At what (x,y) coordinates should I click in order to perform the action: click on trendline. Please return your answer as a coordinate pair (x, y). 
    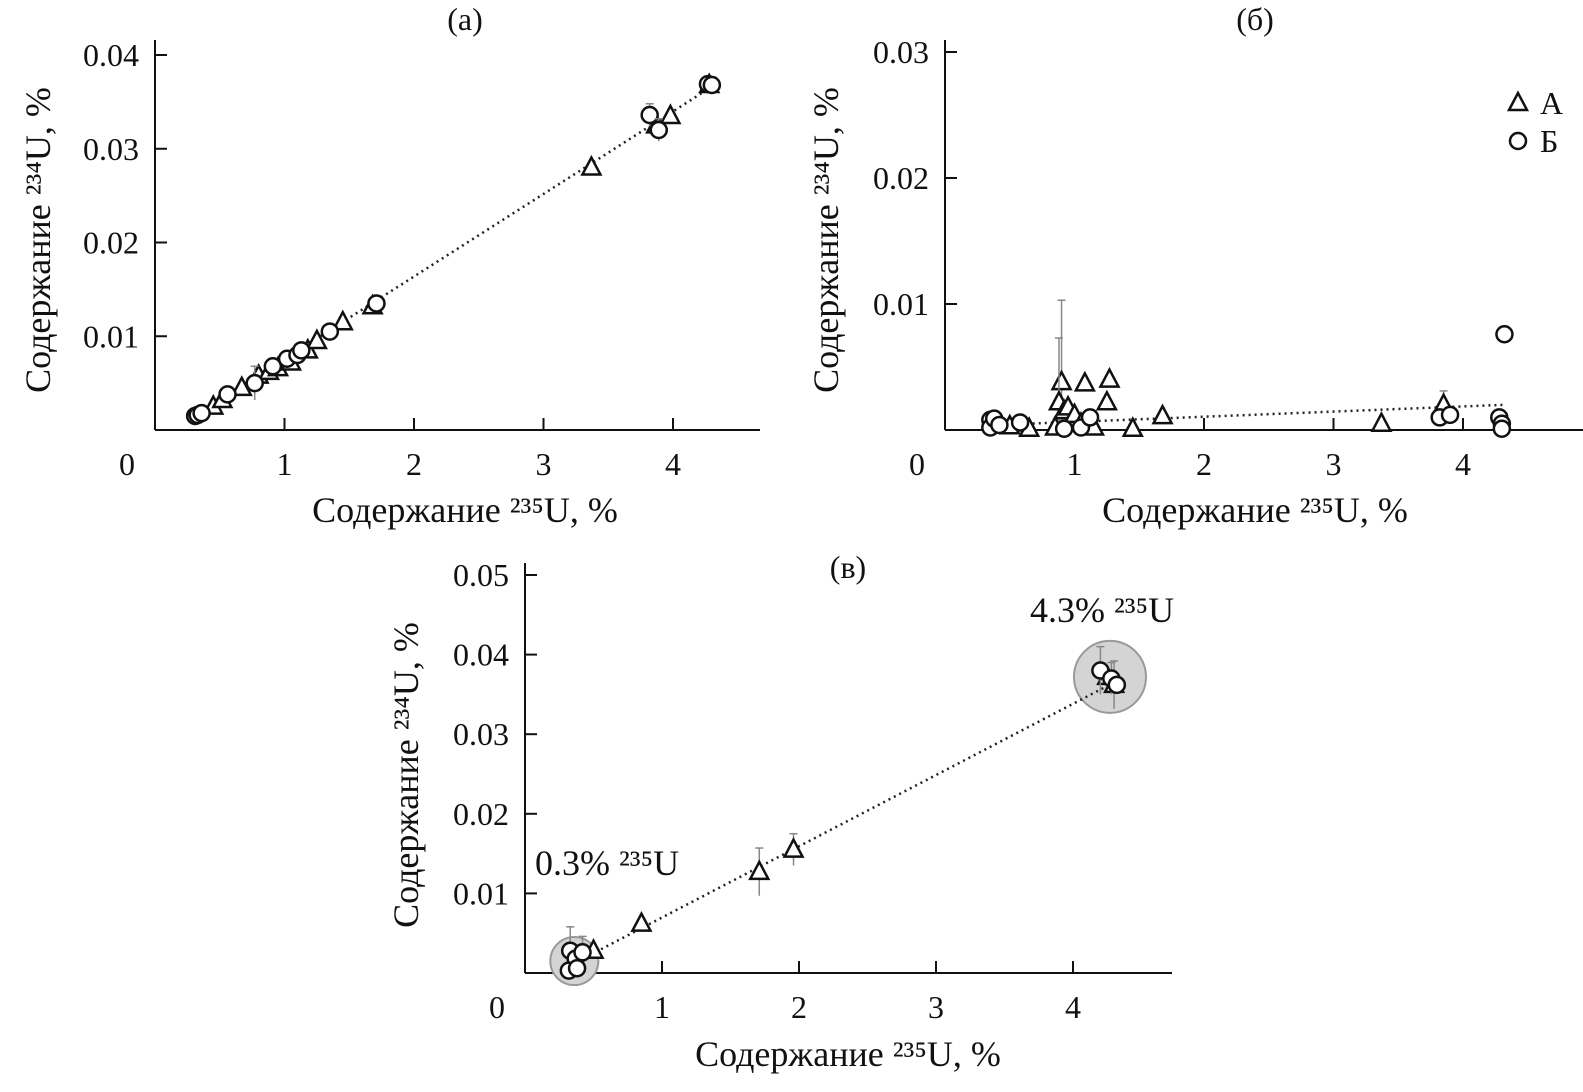
    Looking at the image, I should click on (847, 821).